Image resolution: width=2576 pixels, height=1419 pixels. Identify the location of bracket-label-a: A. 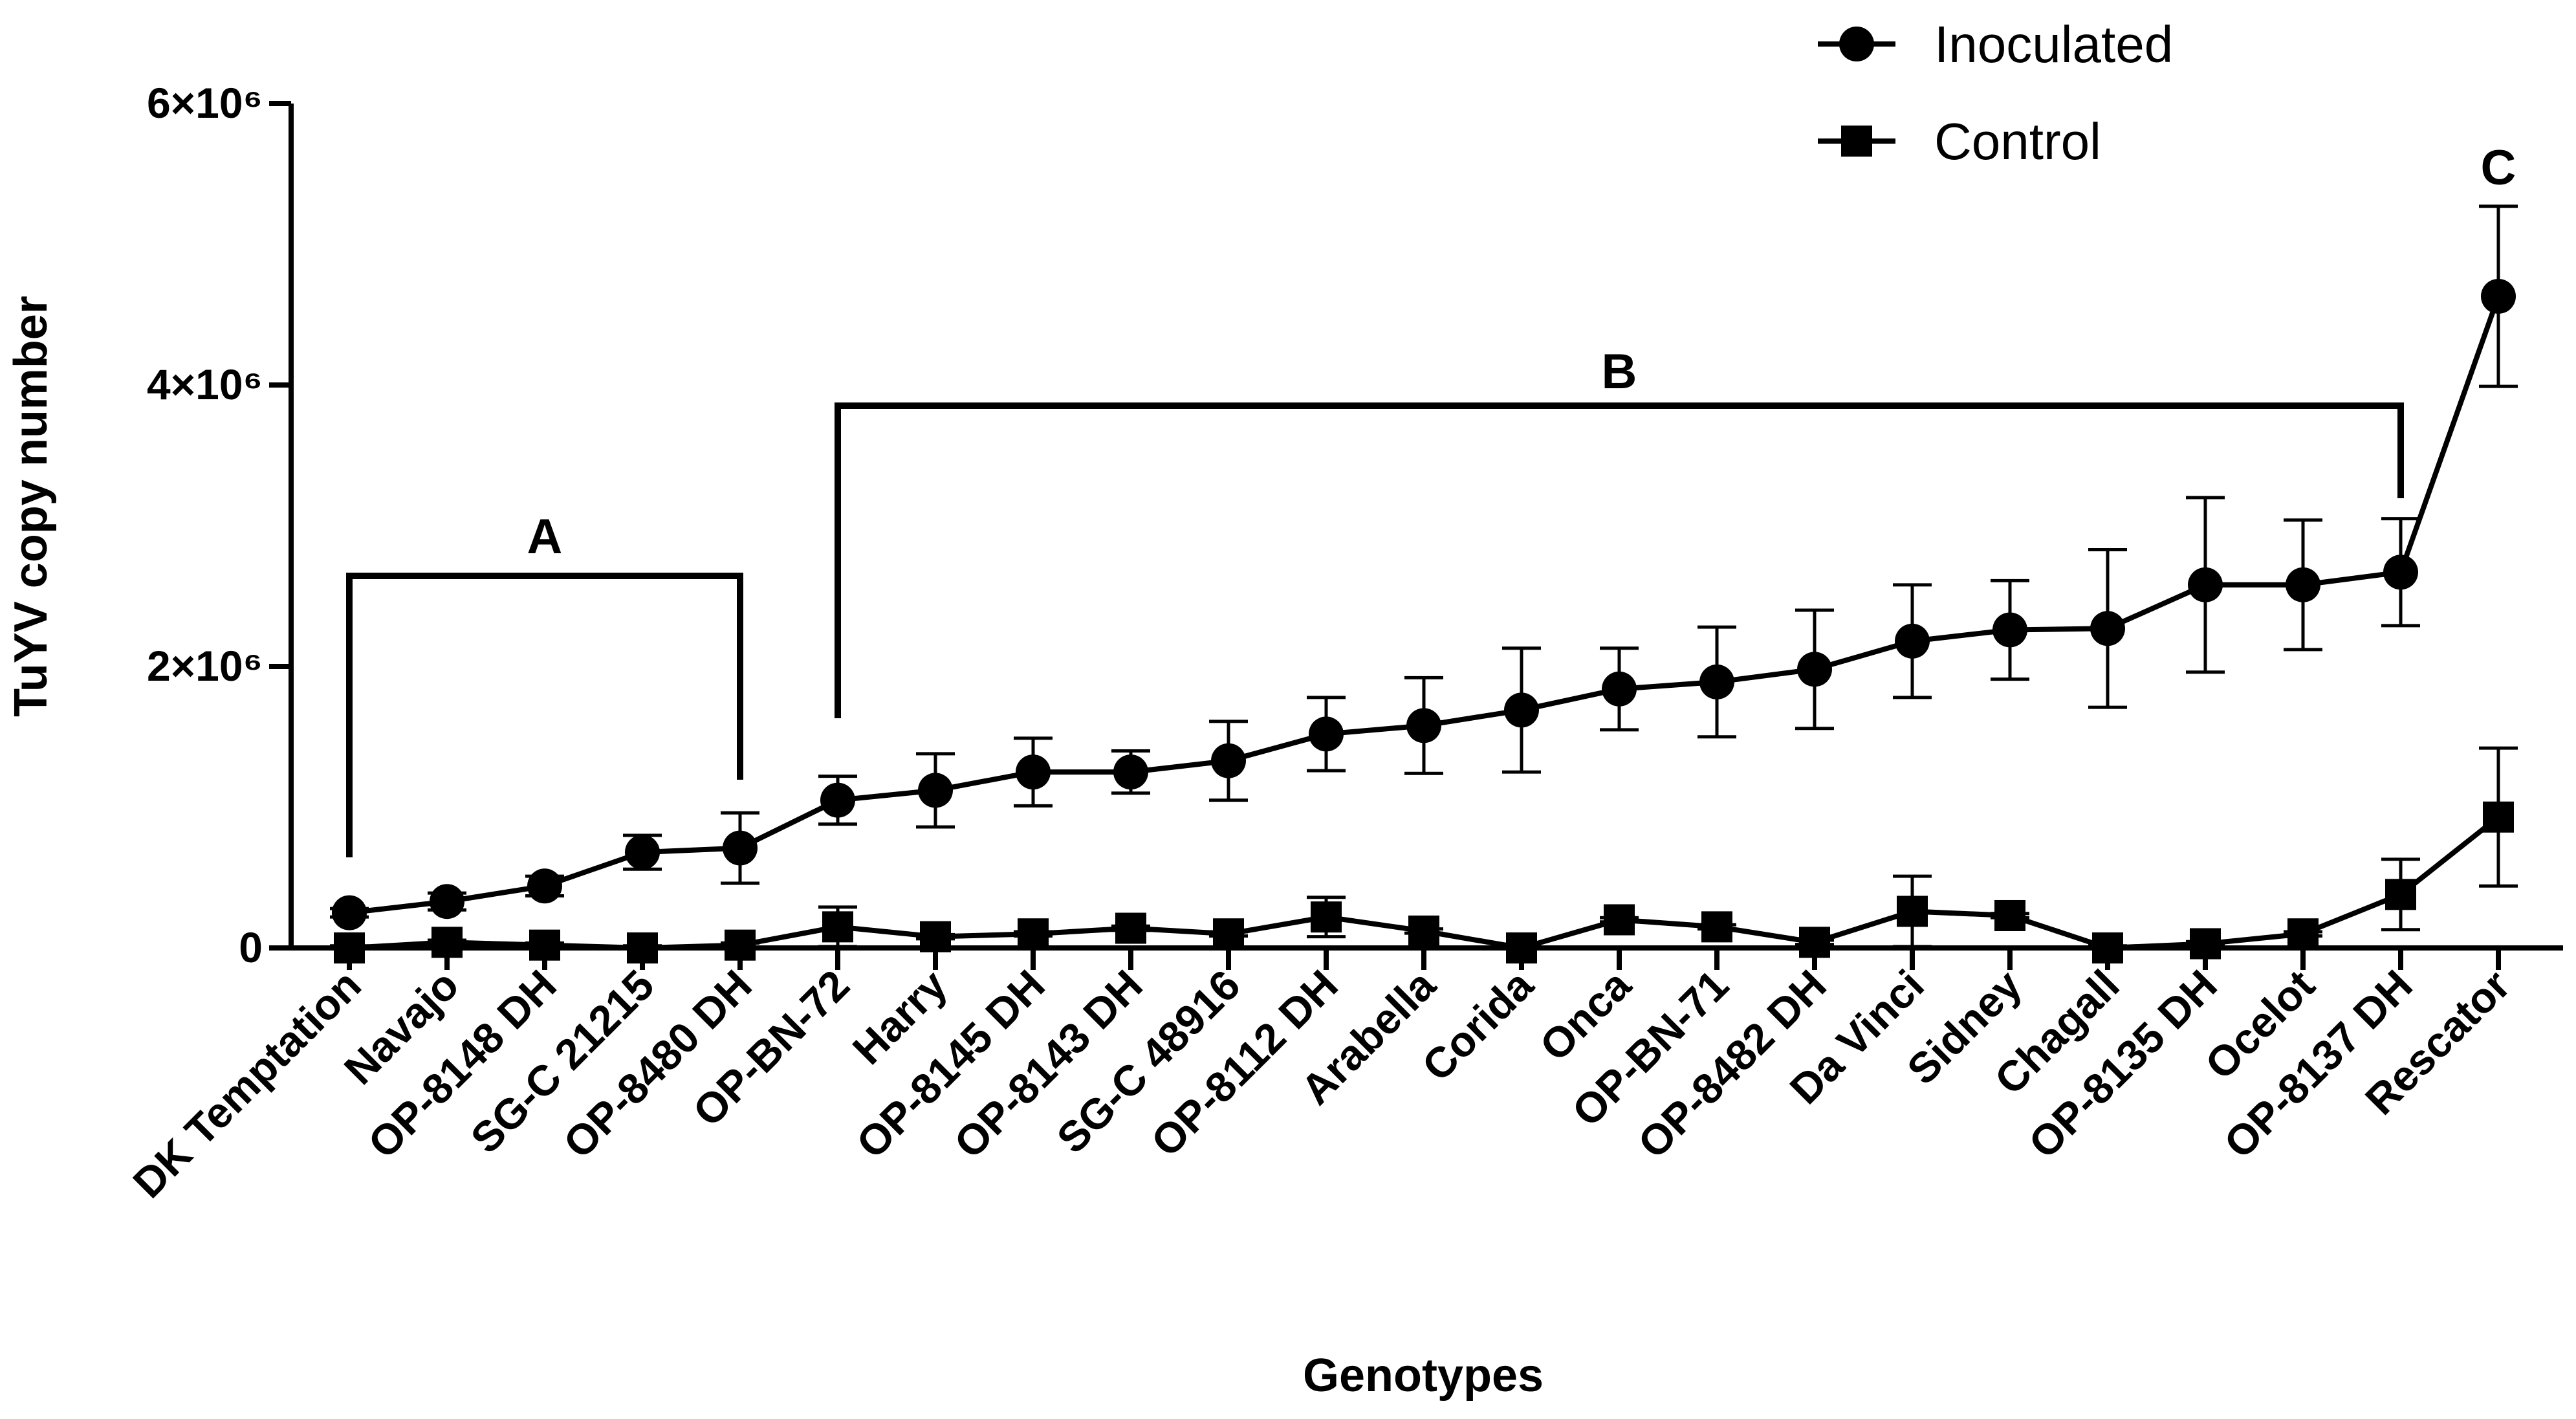
(545, 536).